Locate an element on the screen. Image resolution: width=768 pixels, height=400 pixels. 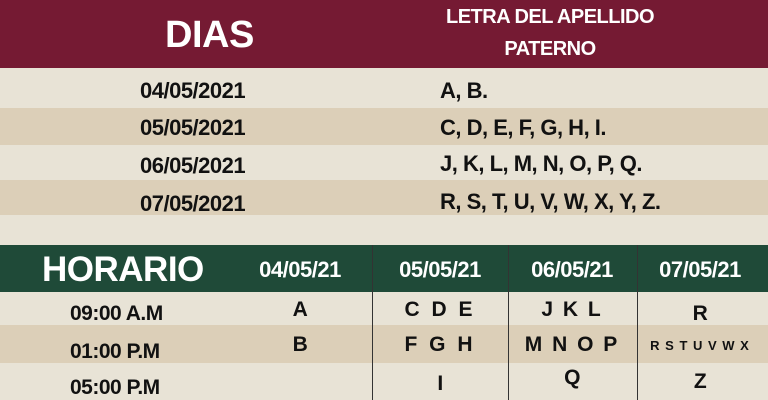
column-header: 05/05/21 is located at coordinates (440, 269).